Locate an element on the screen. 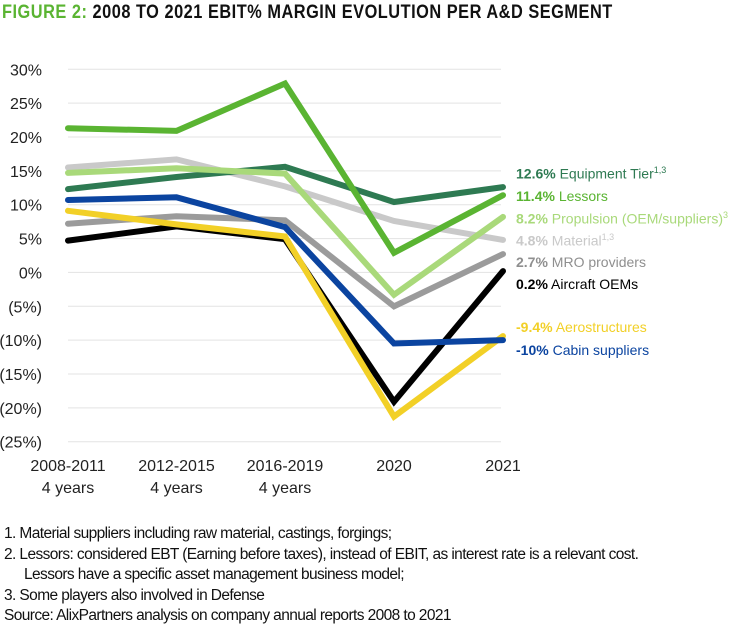  y-tick-label: (25%) is located at coordinates (21, 443).